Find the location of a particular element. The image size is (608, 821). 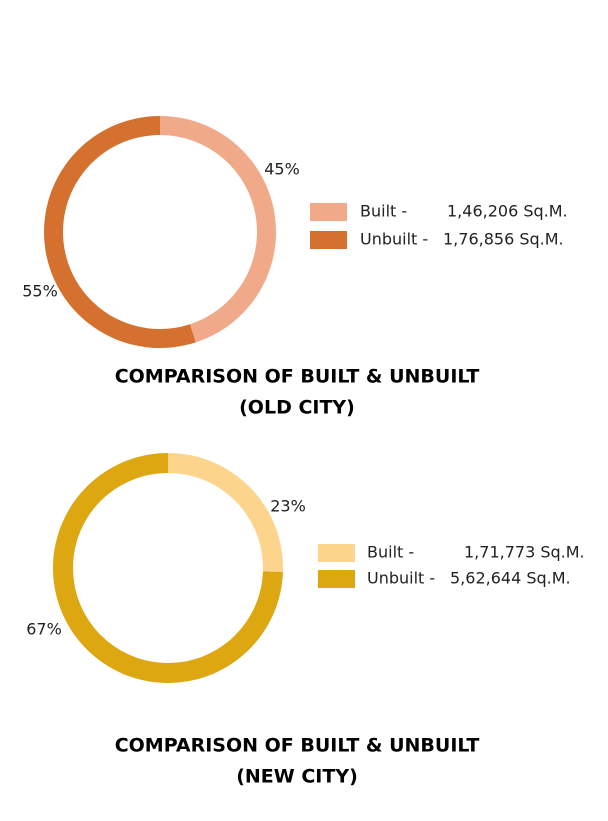

legend-value: 1,76,856 Sq.M. is located at coordinates (503, 239).